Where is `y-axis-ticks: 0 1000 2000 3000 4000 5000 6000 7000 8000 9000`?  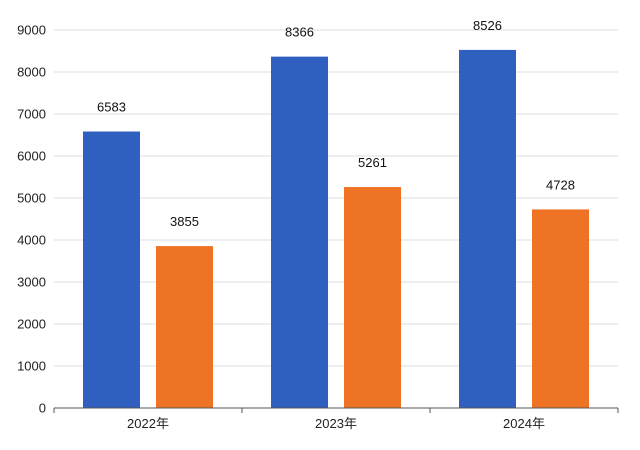
y-axis-ticks: 0 1000 2000 3000 4000 5000 6000 7000 8000 9000 is located at coordinates (31, 219).